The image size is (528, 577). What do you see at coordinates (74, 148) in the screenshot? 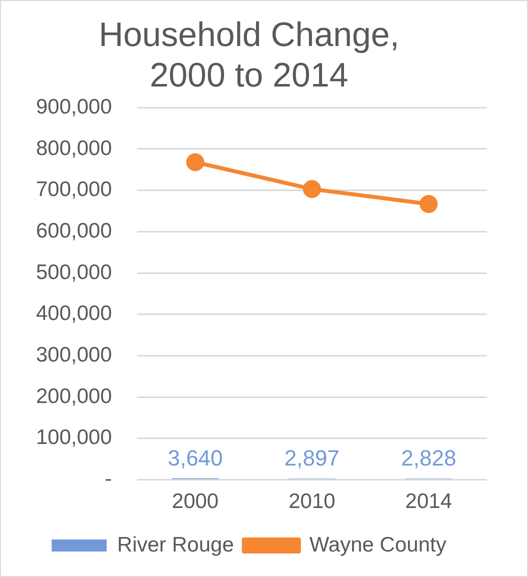
I see `y-tick-label: 800,000` at bounding box center [74, 148].